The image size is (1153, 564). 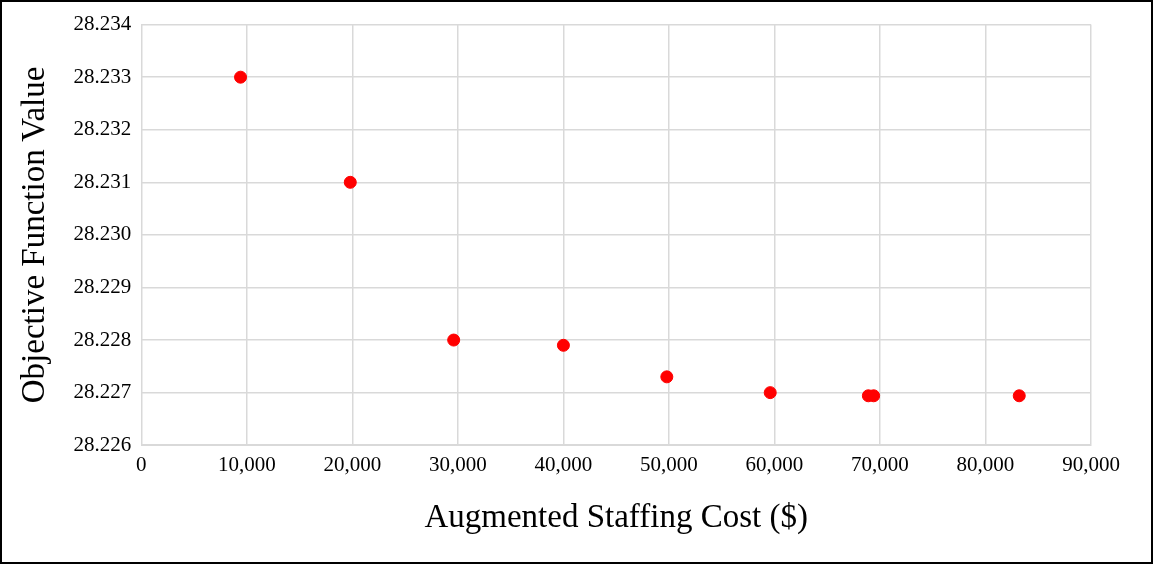 I want to click on x-tick-label: 50,000, so click(x=669, y=464).